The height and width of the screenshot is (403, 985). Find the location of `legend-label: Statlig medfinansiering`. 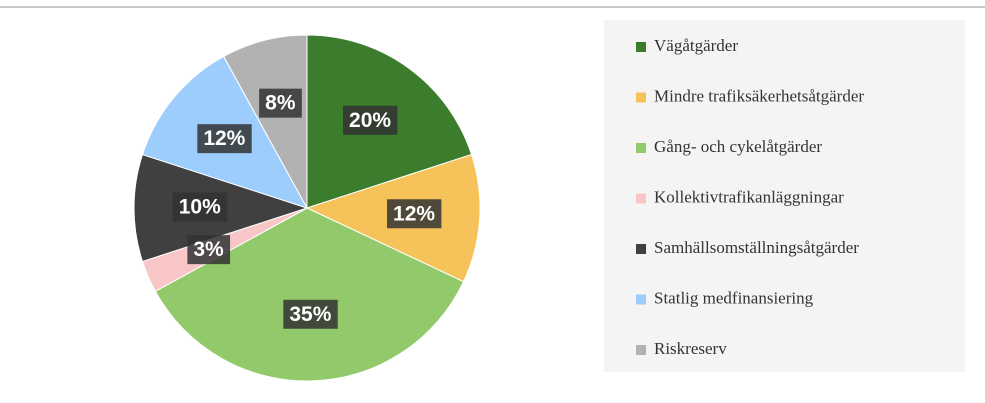

legend-label: Statlig medfinansiering is located at coordinates (734, 297).